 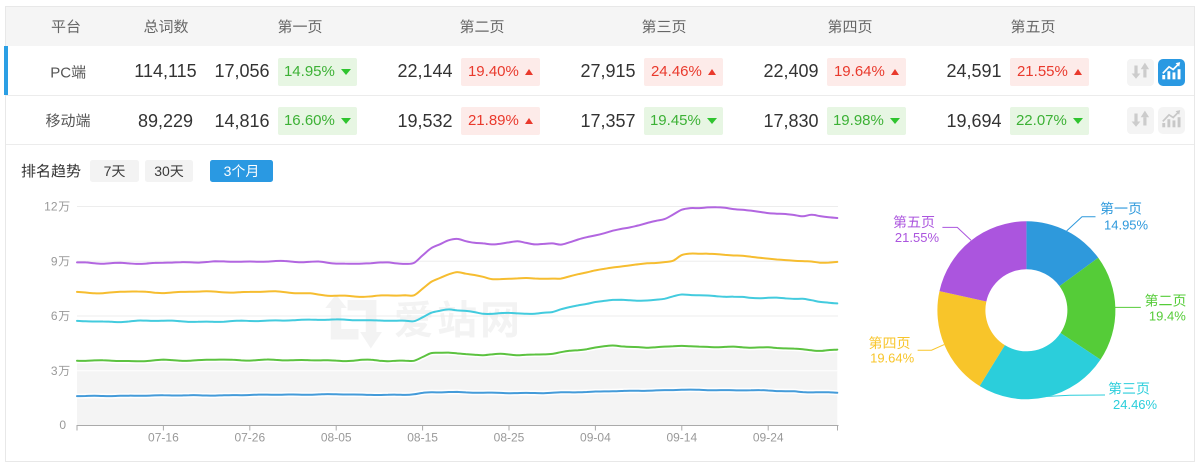 I want to click on svg-text: 6, so click(x=54, y=316).